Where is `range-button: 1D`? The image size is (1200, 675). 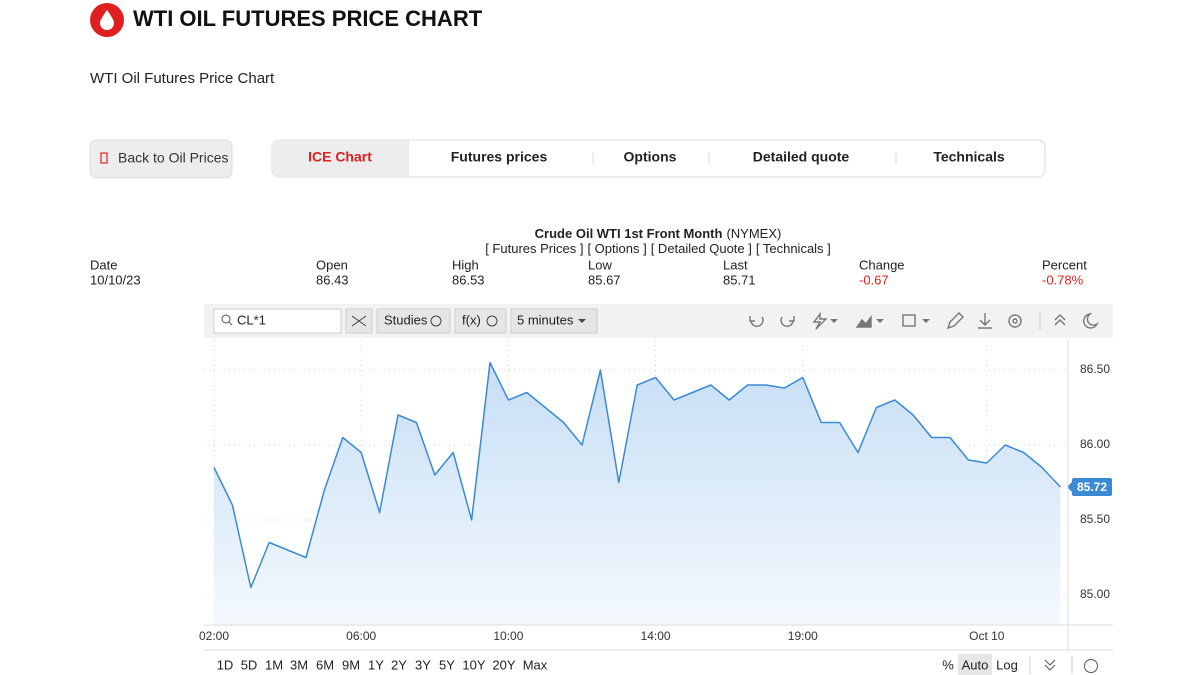
range-button: 1D is located at coordinates (225, 664).